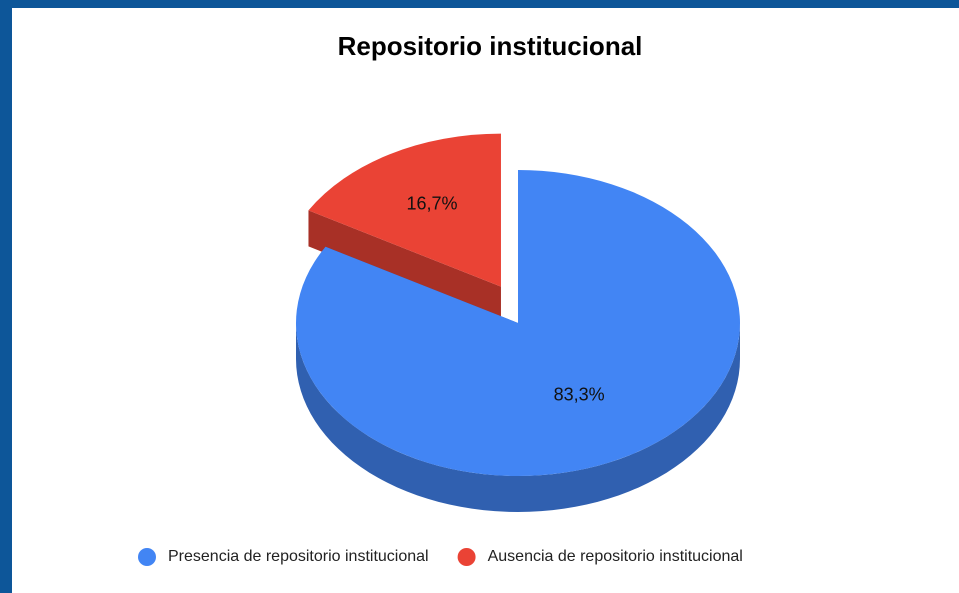 This screenshot has height=593, width=959. I want to click on pie-slice, so click(404, 210).